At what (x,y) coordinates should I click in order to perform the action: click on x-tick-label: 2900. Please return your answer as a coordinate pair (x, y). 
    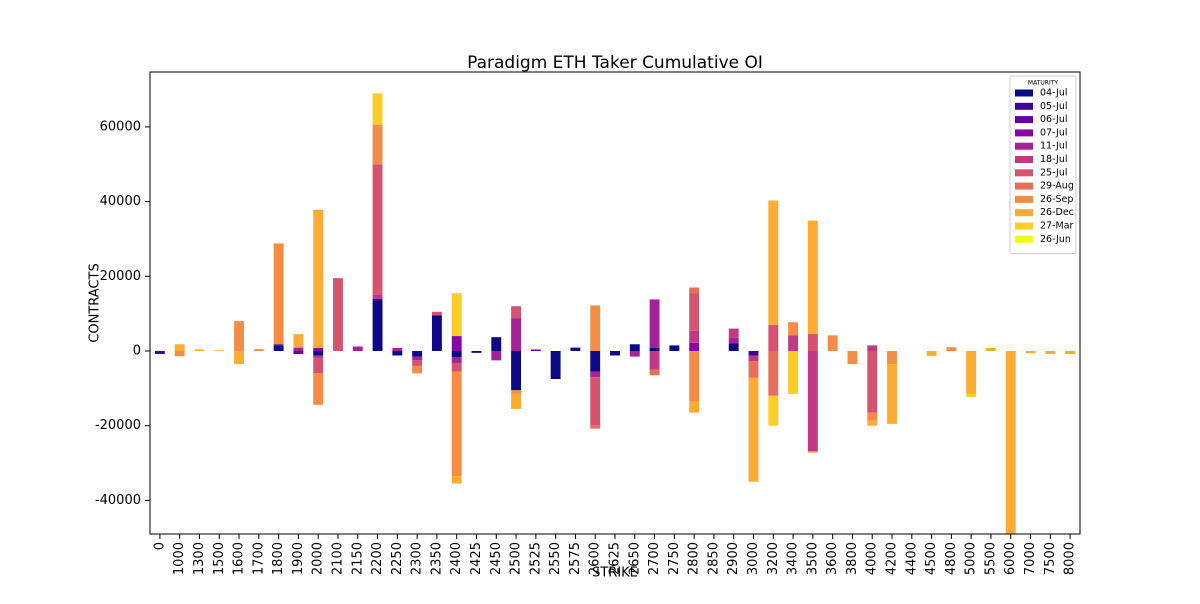
    Looking at the image, I should click on (733, 558).